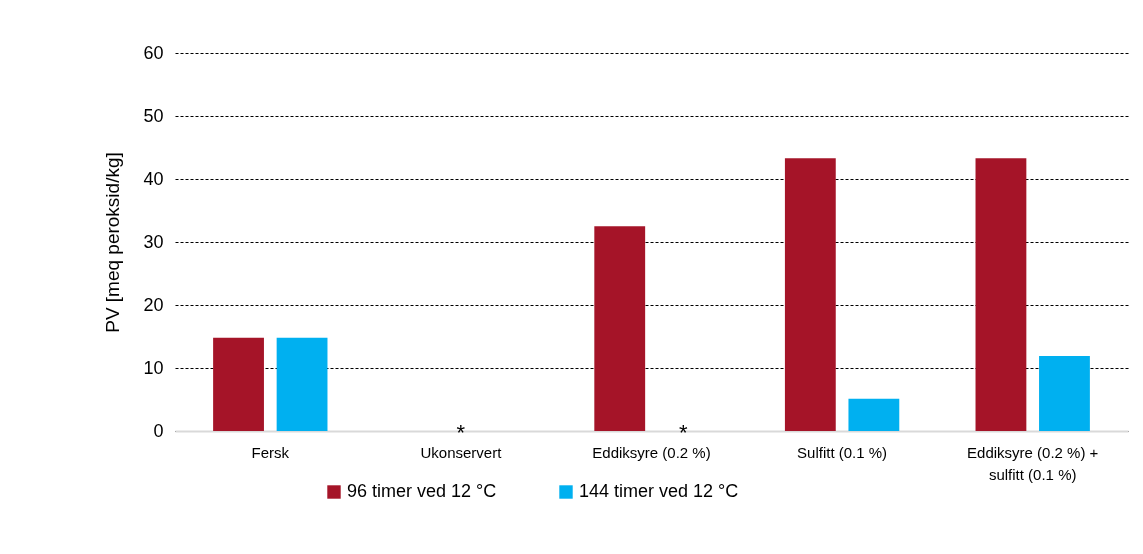  What do you see at coordinates (158, 430) in the screenshot?
I see `y-tick-label: 0` at bounding box center [158, 430].